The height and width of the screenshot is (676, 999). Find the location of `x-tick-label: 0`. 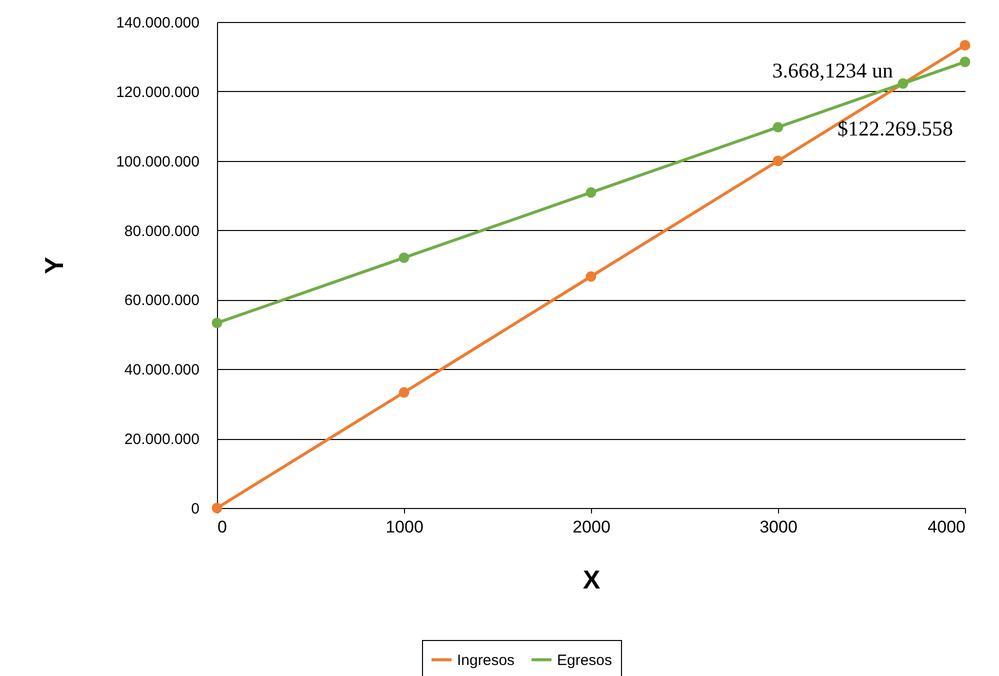

x-tick-label: 0 is located at coordinates (222, 527).